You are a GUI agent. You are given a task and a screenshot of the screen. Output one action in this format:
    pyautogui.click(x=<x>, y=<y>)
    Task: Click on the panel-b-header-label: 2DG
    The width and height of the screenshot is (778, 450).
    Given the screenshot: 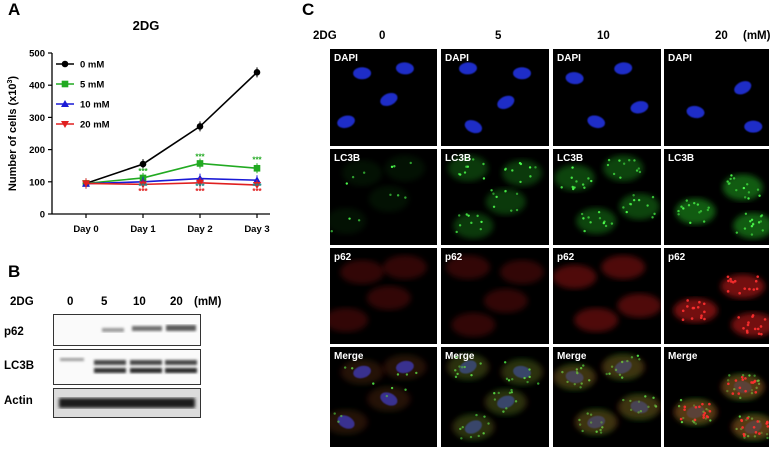 What is the action you would take?
    pyautogui.click(x=22, y=302)
    